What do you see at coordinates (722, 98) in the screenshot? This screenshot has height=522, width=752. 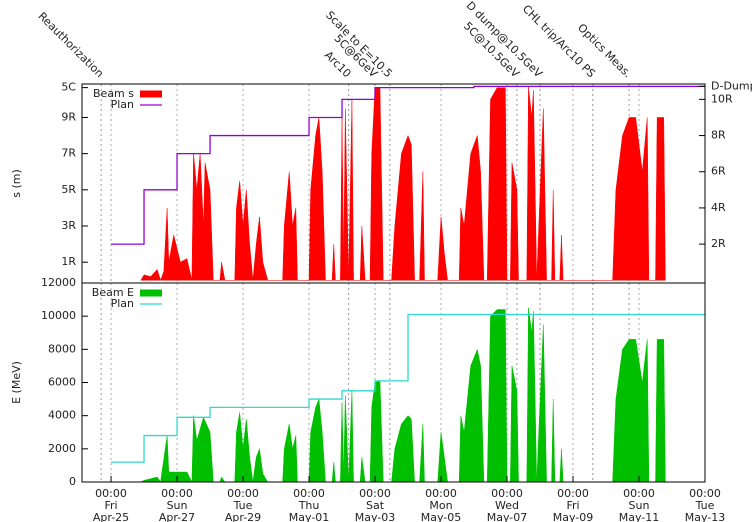 I see `y2-tick-label: 10R` at bounding box center [722, 98].